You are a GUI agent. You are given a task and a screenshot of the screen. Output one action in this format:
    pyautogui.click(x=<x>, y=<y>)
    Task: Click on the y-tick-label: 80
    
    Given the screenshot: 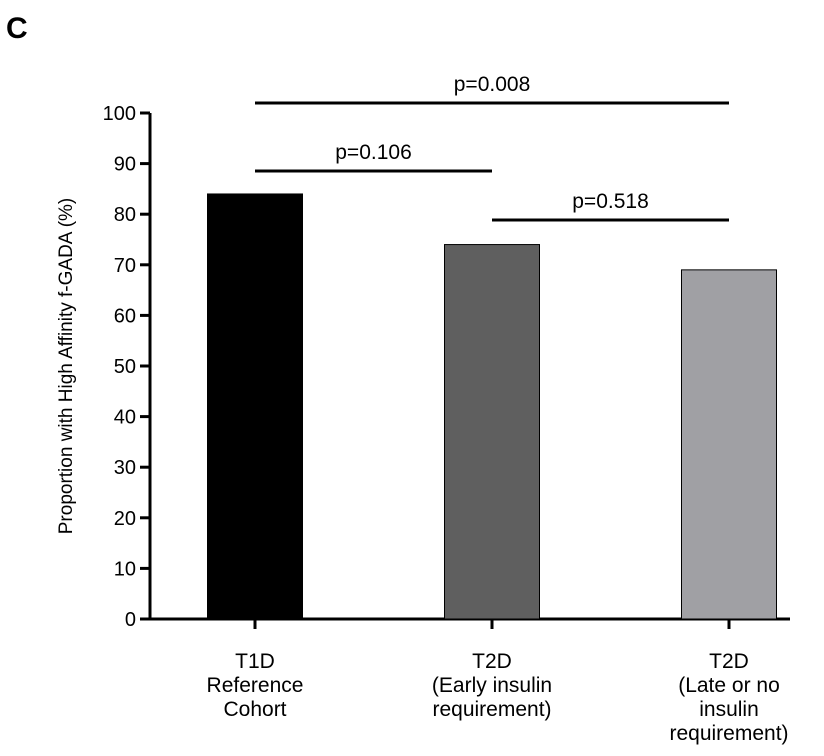 What is the action you would take?
    pyautogui.click(x=125, y=215)
    